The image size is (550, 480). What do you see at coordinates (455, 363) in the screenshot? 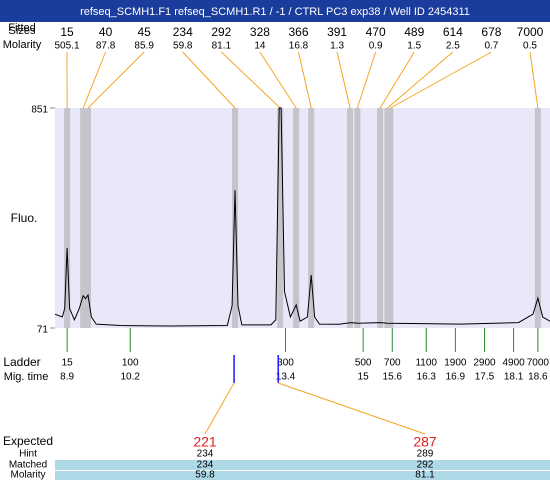
I see `ladder-size: 1900` at bounding box center [455, 363].